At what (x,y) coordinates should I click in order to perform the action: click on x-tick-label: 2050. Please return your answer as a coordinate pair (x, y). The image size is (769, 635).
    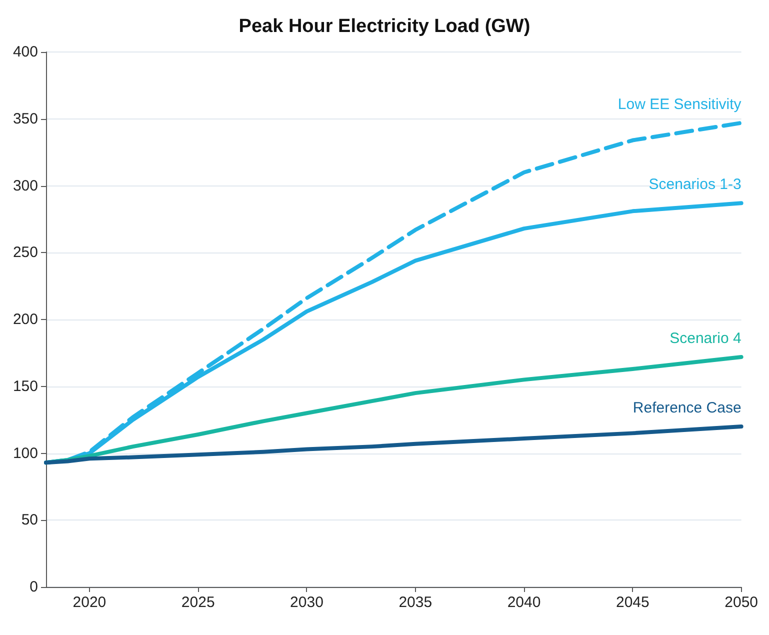
    Looking at the image, I should click on (741, 602).